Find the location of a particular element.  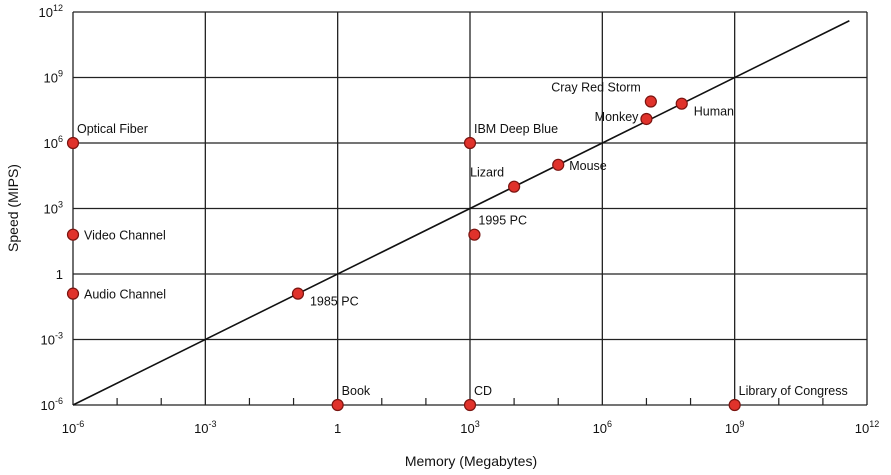

x-tick-labels: 10⁻⁶ 10⁻³ 1 10³ 10⁶ 10⁹ 10¹² is located at coordinates (470, 427).